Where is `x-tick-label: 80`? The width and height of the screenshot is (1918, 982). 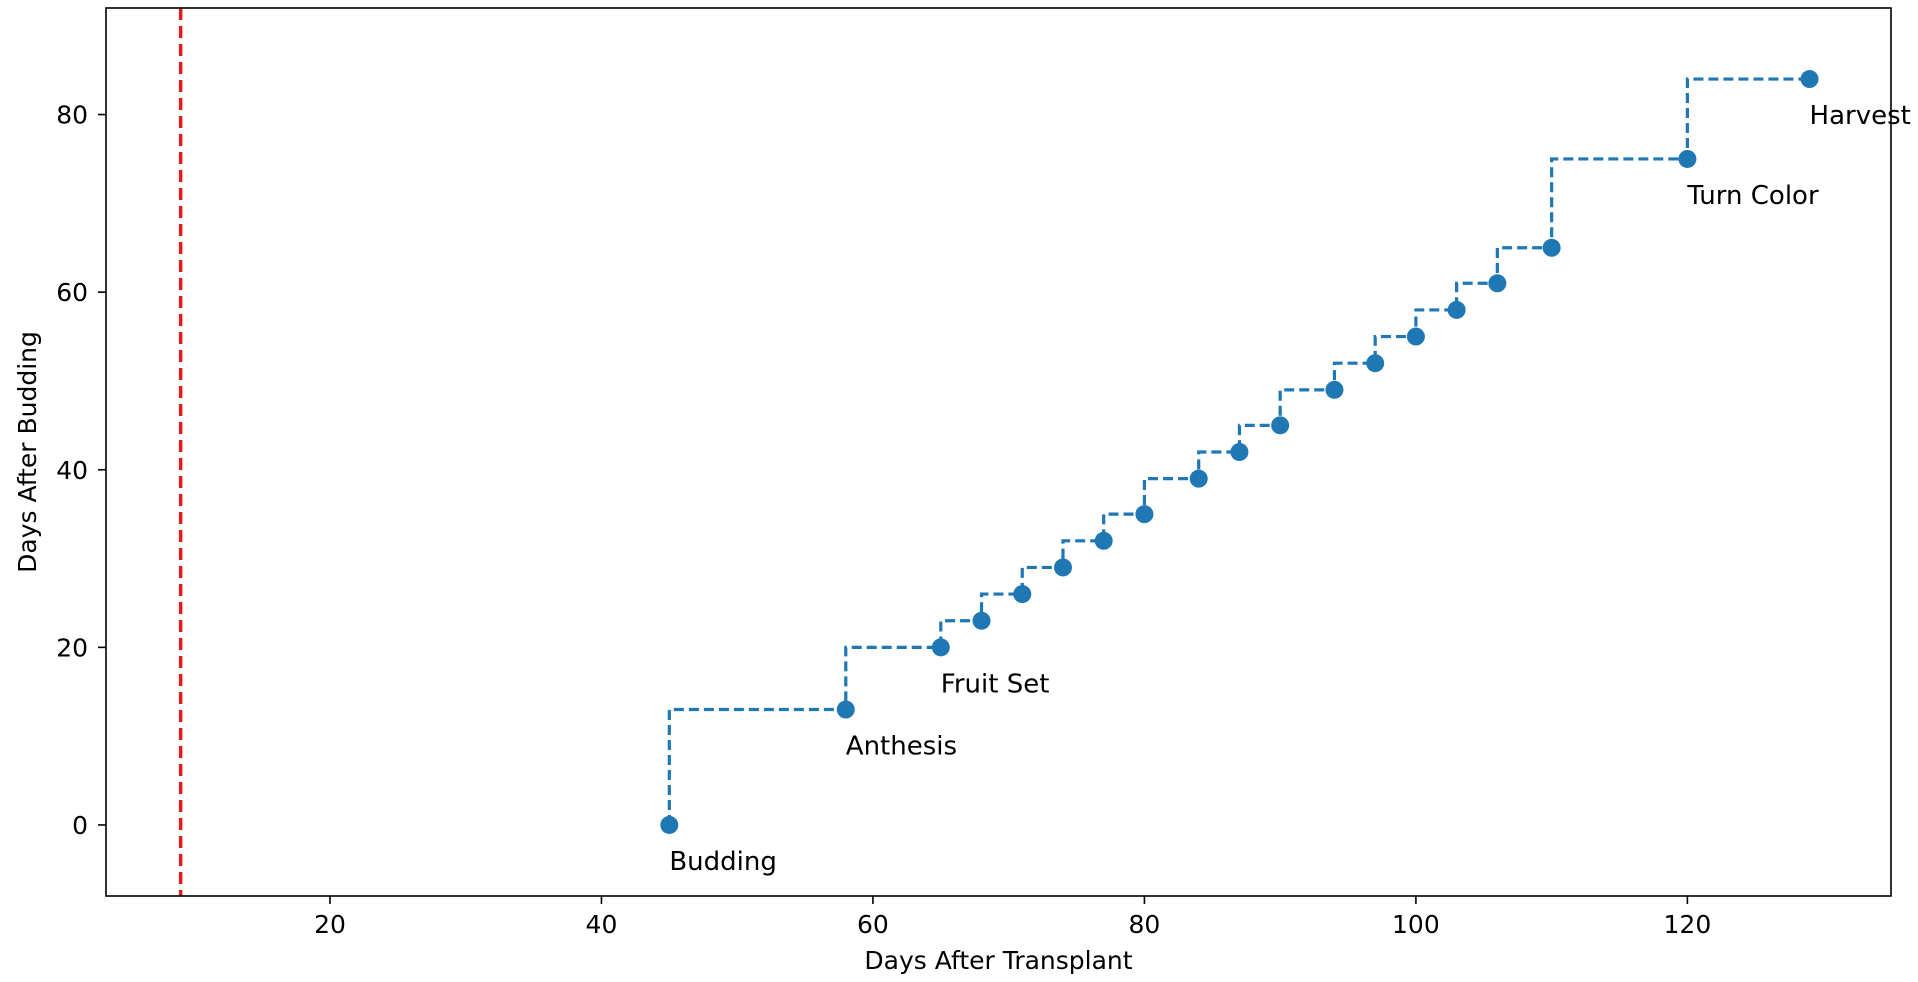 x-tick-label: 80 is located at coordinates (1145, 924).